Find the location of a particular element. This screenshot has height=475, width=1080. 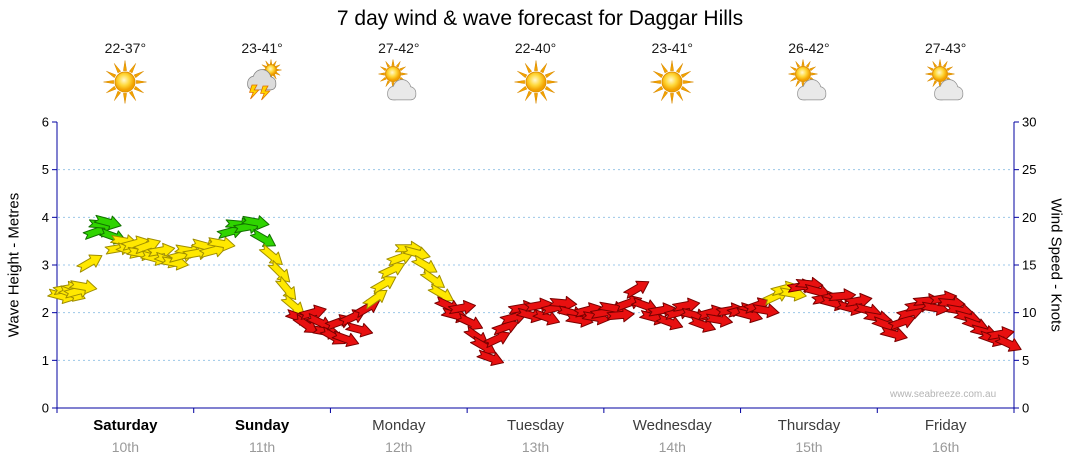

day-name: Tuesday is located at coordinates (535, 425).